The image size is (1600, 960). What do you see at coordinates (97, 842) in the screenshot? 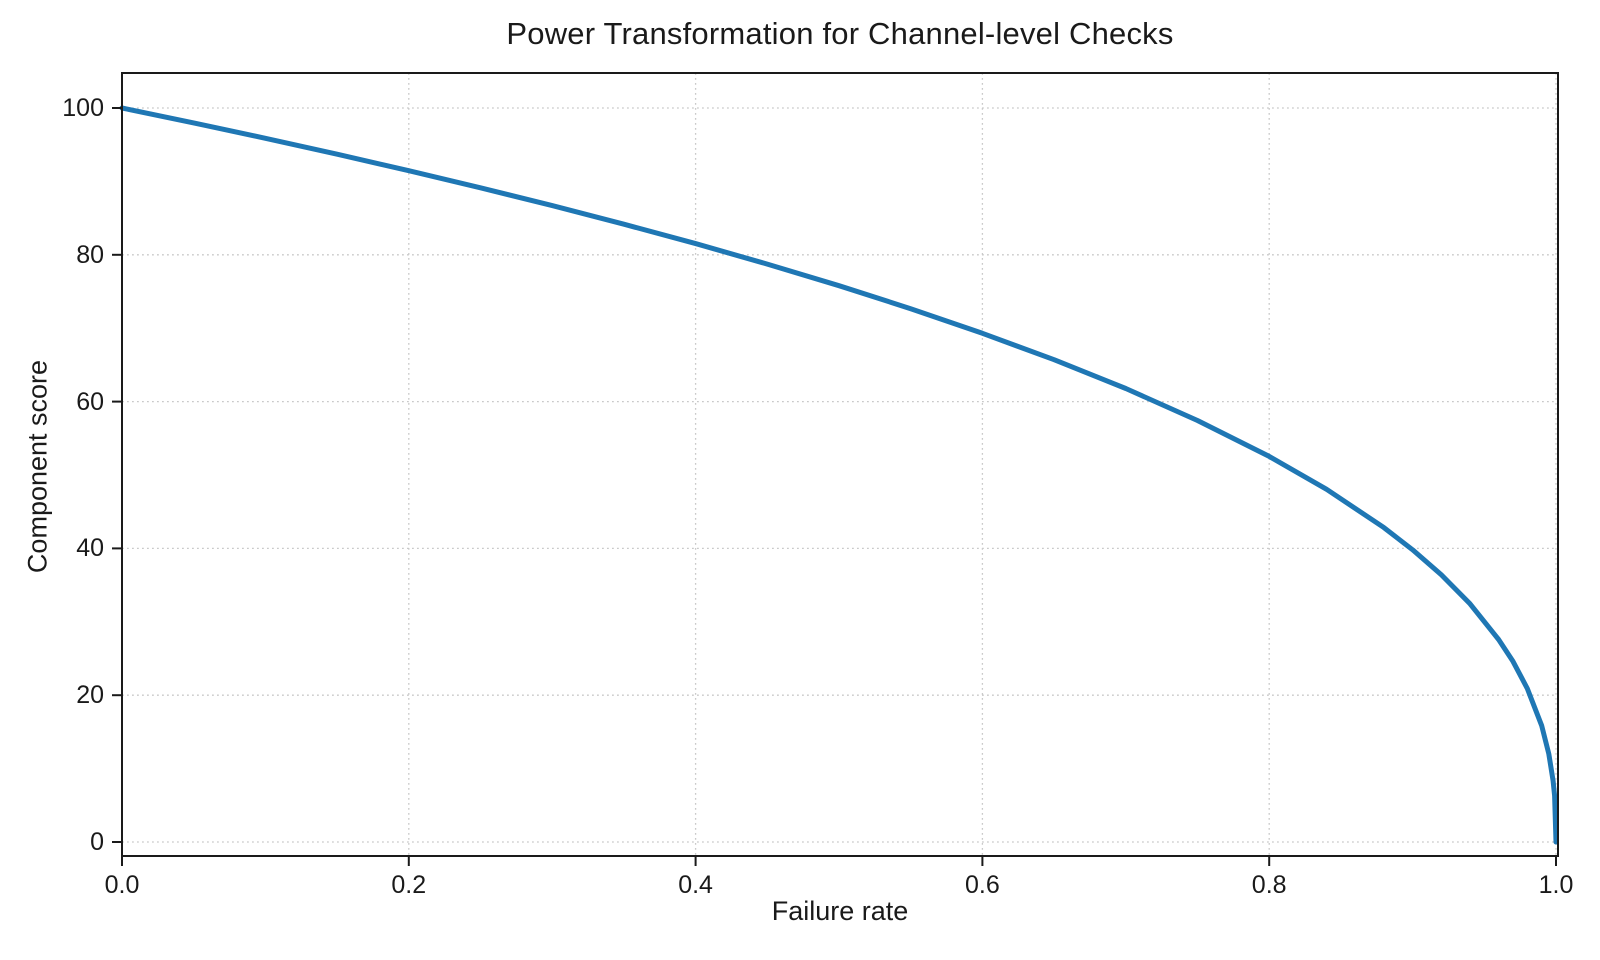
I see `y-tick-label: 0` at bounding box center [97, 842].